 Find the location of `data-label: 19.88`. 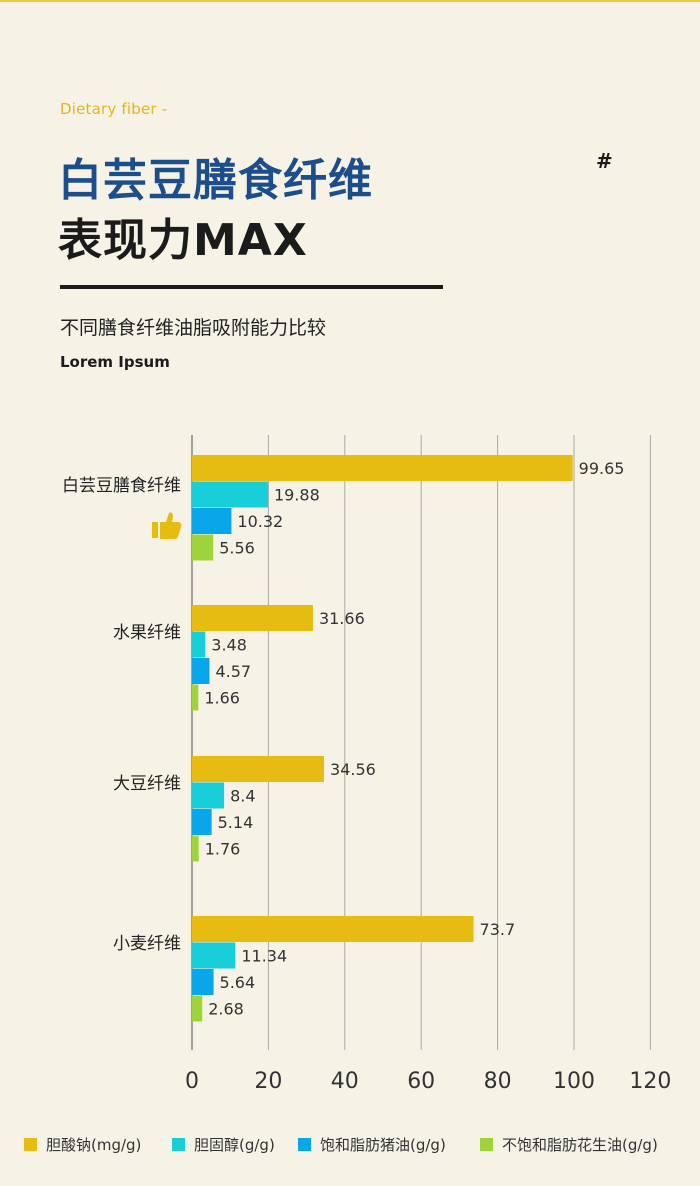

data-label: 19.88 is located at coordinates (297, 495).